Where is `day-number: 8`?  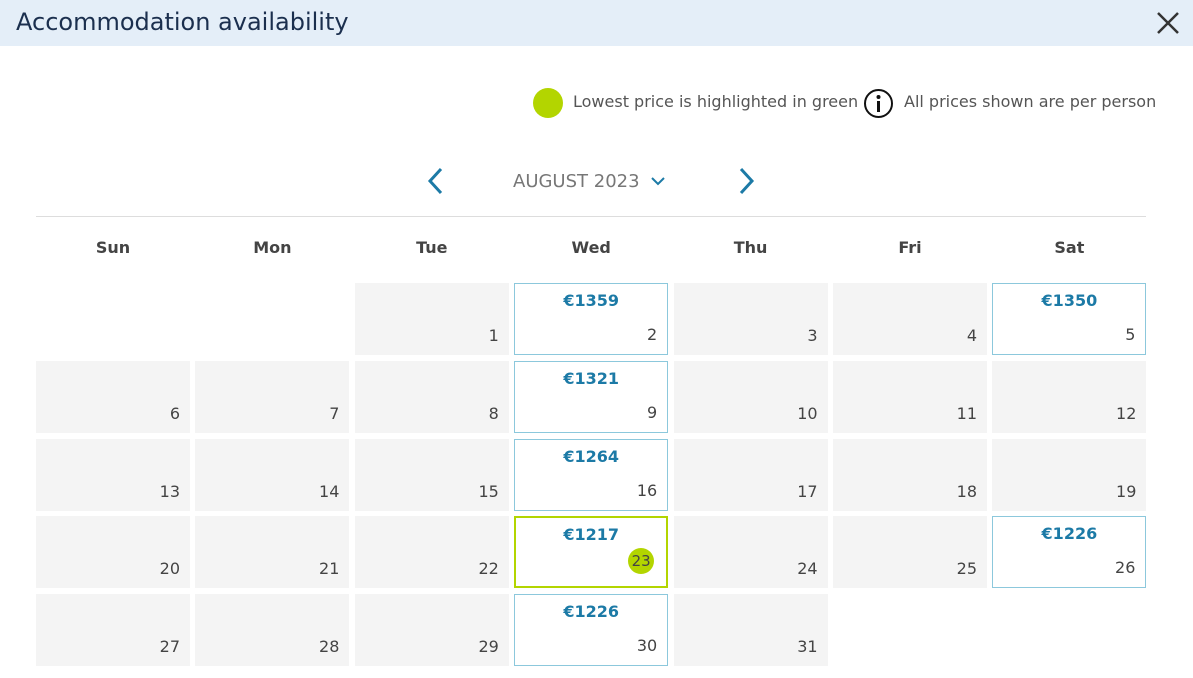 day-number: 8 is located at coordinates (493, 413).